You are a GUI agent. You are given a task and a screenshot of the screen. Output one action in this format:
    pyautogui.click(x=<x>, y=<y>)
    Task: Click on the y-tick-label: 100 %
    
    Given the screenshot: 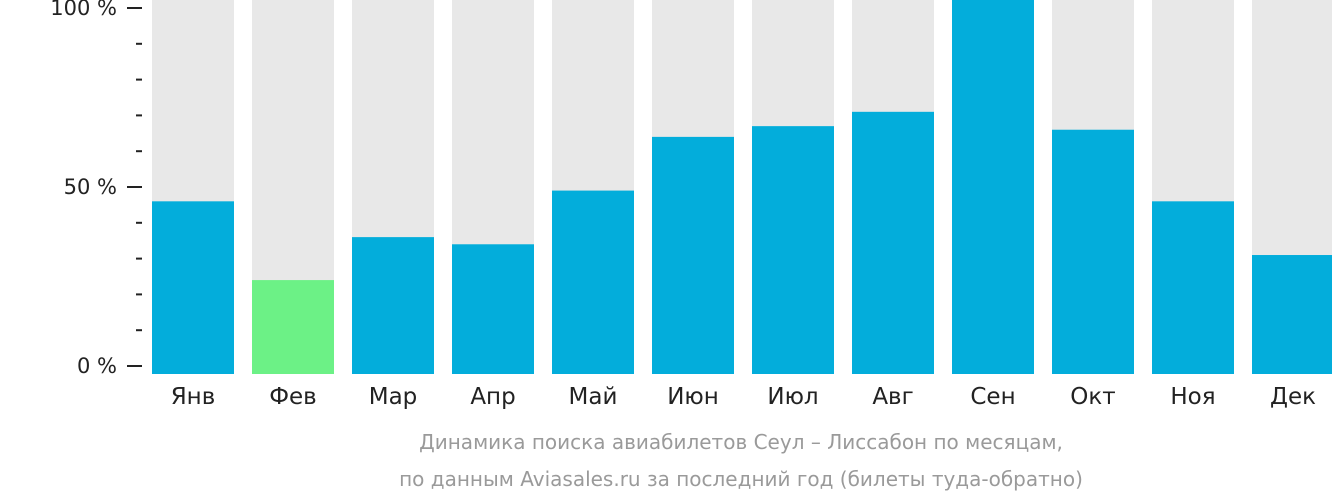 What is the action you would take?
    pyautogui.click(x=83, y=10)
    